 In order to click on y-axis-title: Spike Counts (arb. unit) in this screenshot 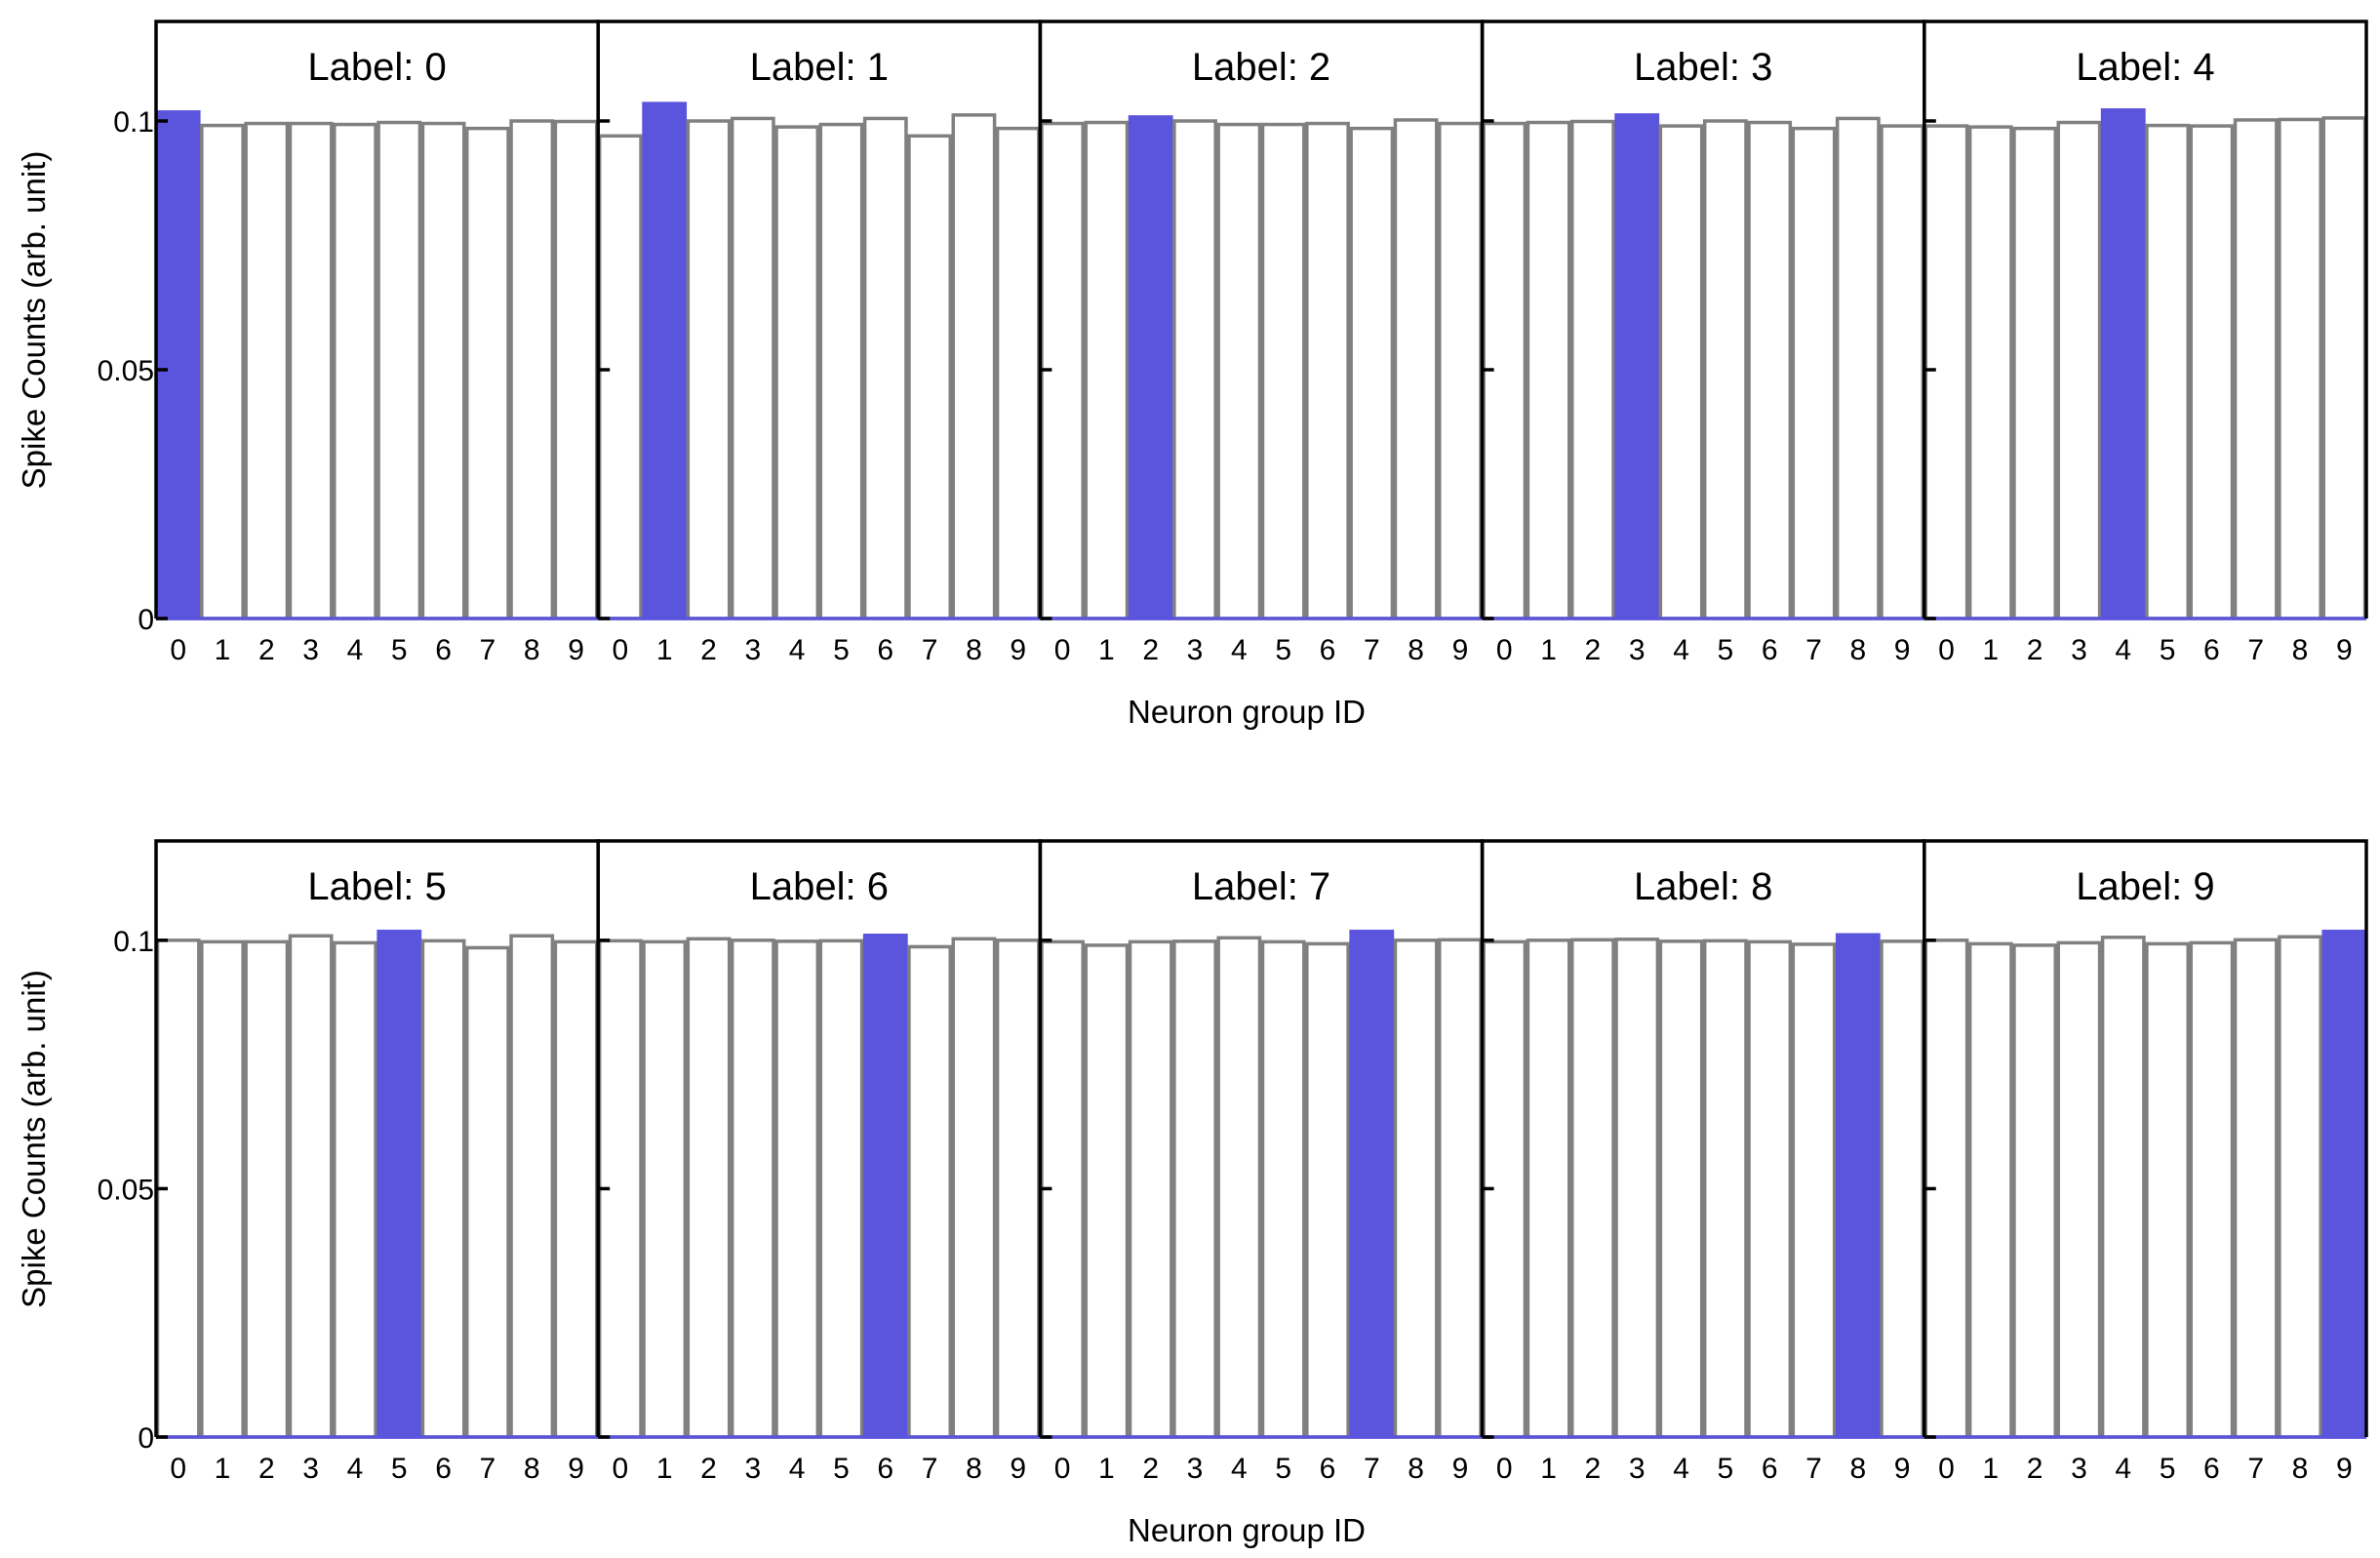, I will do `click(34, 1139)`.